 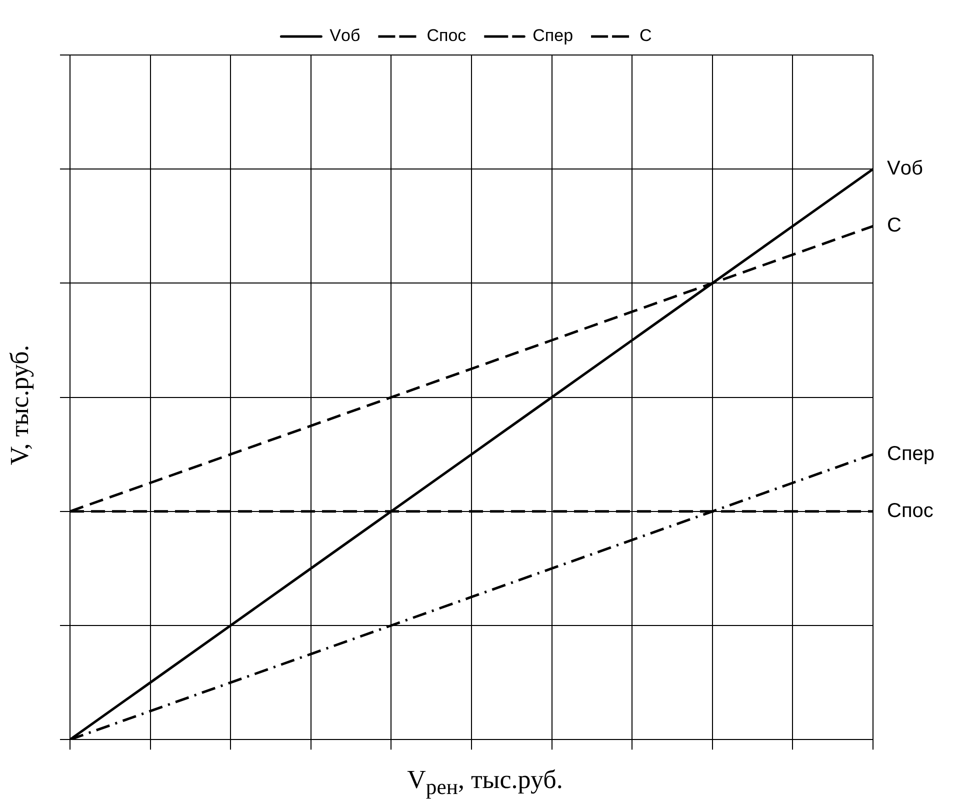 What do you see at coordinates (911, 453) in the screenshot?
I see `text: Спер` at bounding box center [911, 453].